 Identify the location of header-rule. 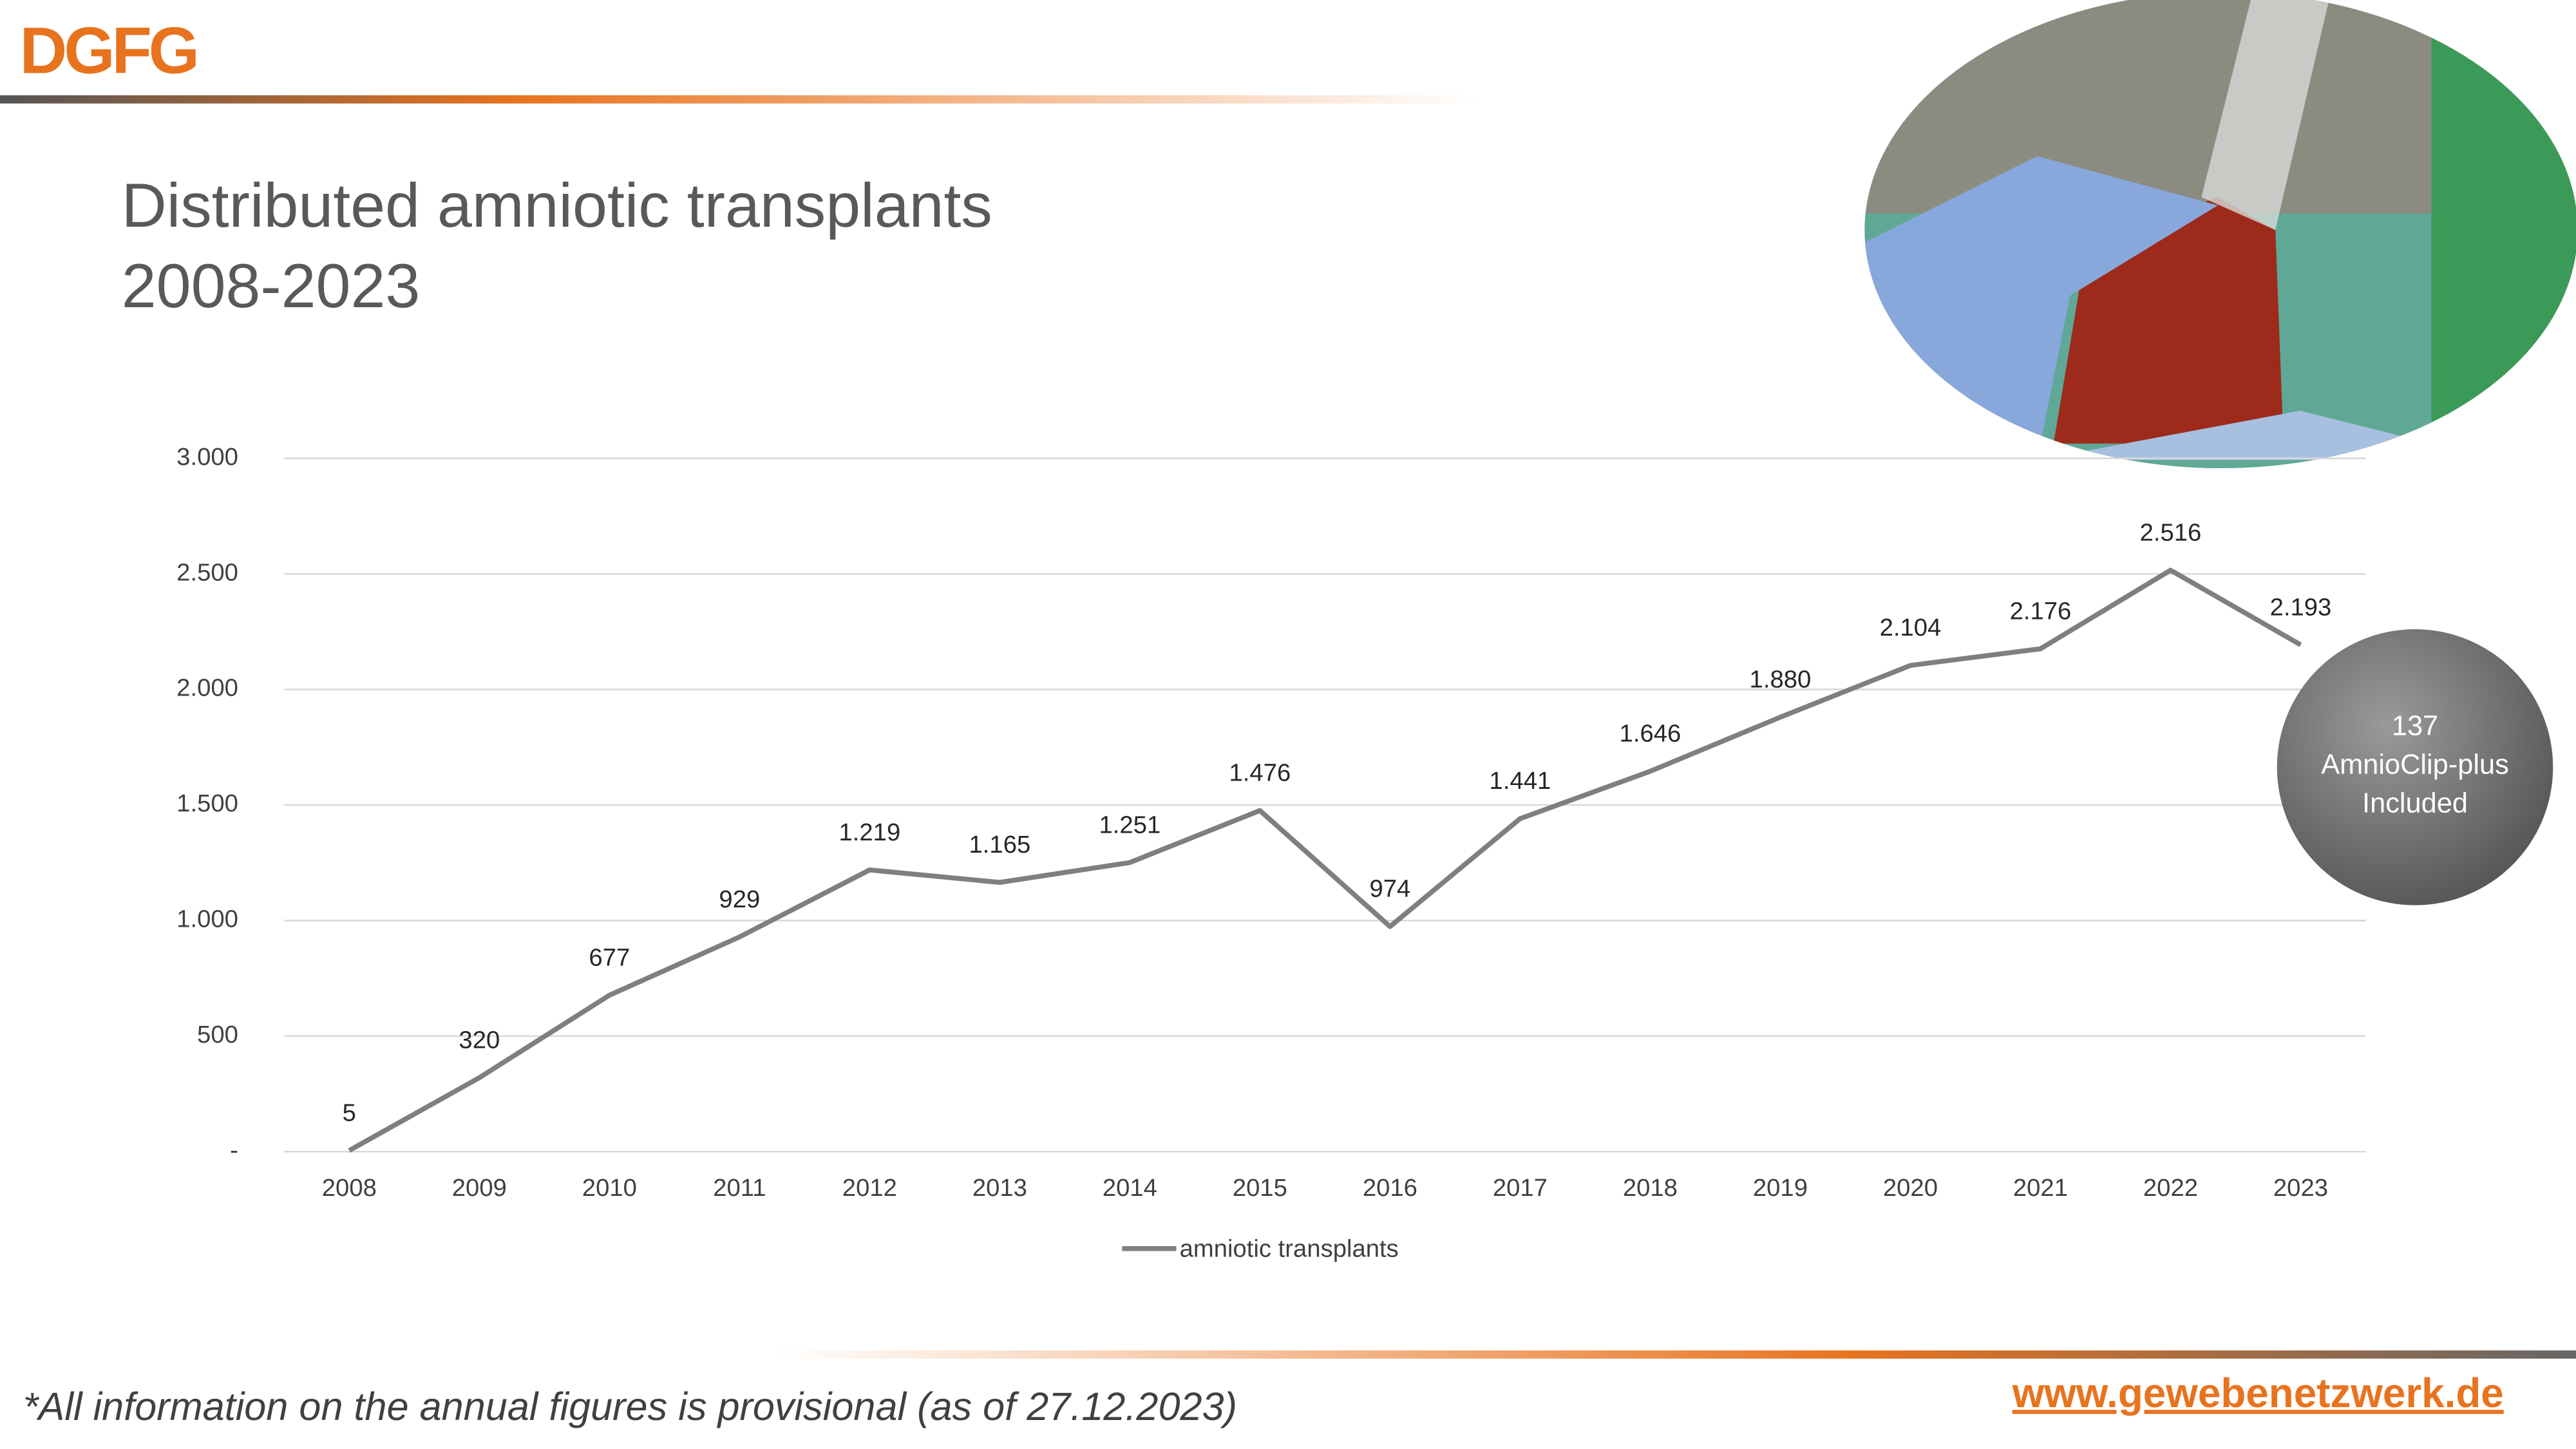
(740, 100).